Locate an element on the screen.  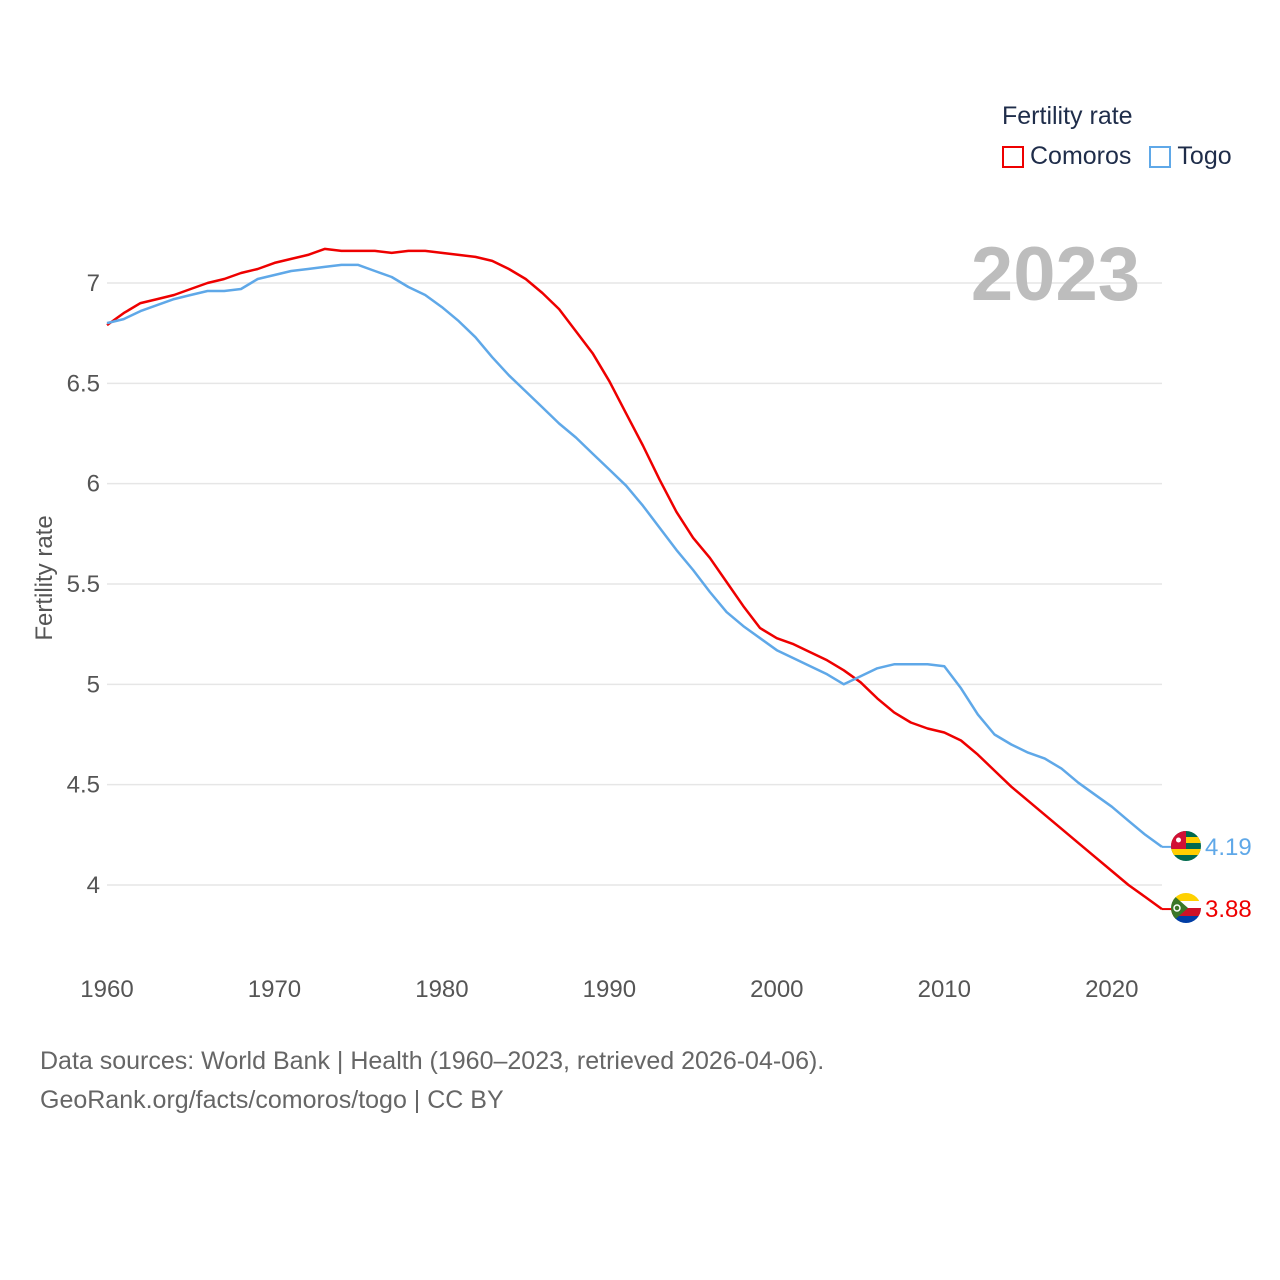
y-tick-label: 4.5 is located at coordinates (83, 785).